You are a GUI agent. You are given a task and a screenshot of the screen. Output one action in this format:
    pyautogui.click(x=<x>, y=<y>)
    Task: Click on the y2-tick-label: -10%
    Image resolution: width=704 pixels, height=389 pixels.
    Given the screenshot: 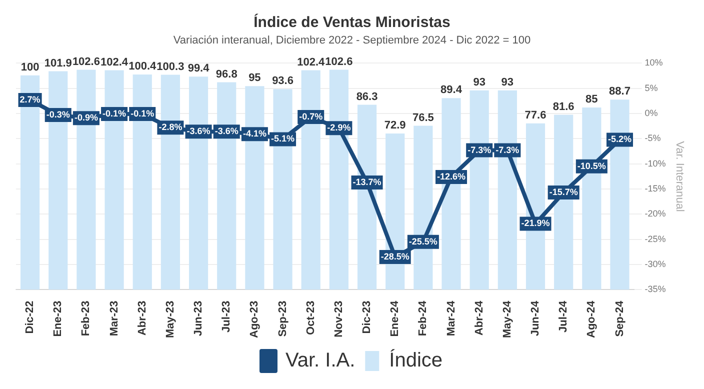 What is the action you would take?
    pyautogui.click(x=655, y=163)
    